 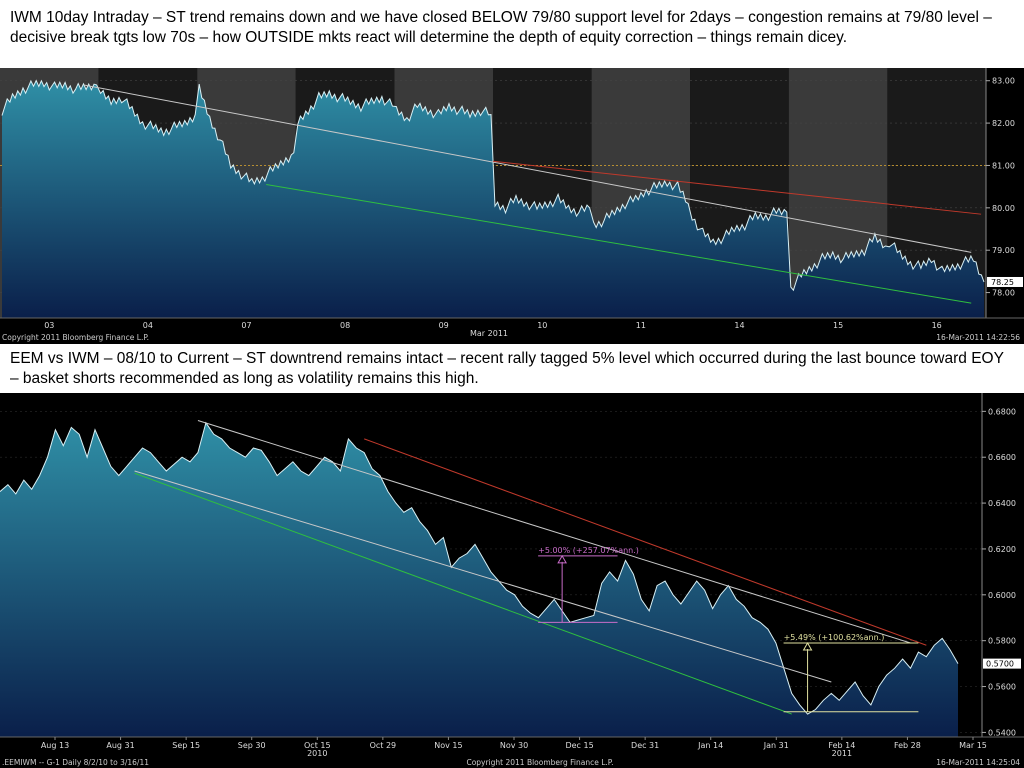 What do you see at coordinates (1003, 165) in the screenshot?
I see `y-tick-label: 81.00` at bounding box center [1003, 165].